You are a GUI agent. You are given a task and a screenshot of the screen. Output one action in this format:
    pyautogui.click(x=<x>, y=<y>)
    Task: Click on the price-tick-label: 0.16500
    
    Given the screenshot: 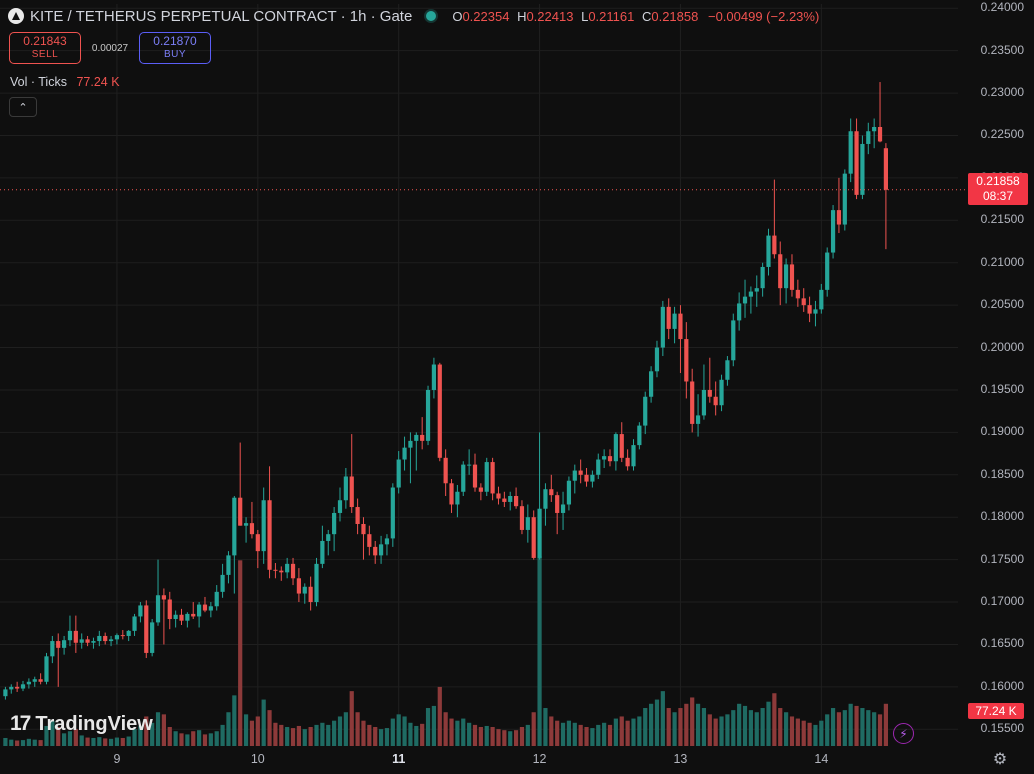 What is the action you would take?
    pyautogui.click(x=1002, y=643)
    